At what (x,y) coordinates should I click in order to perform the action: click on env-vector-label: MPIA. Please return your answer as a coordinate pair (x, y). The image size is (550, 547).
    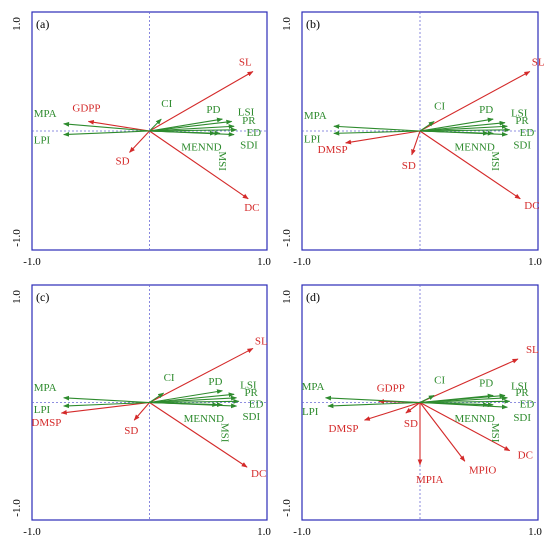
    Looking at the image, I should click on (430, 480).